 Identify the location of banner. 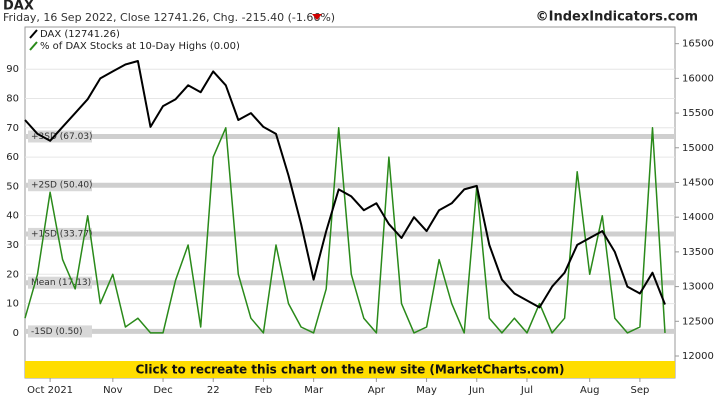
(350, 369).